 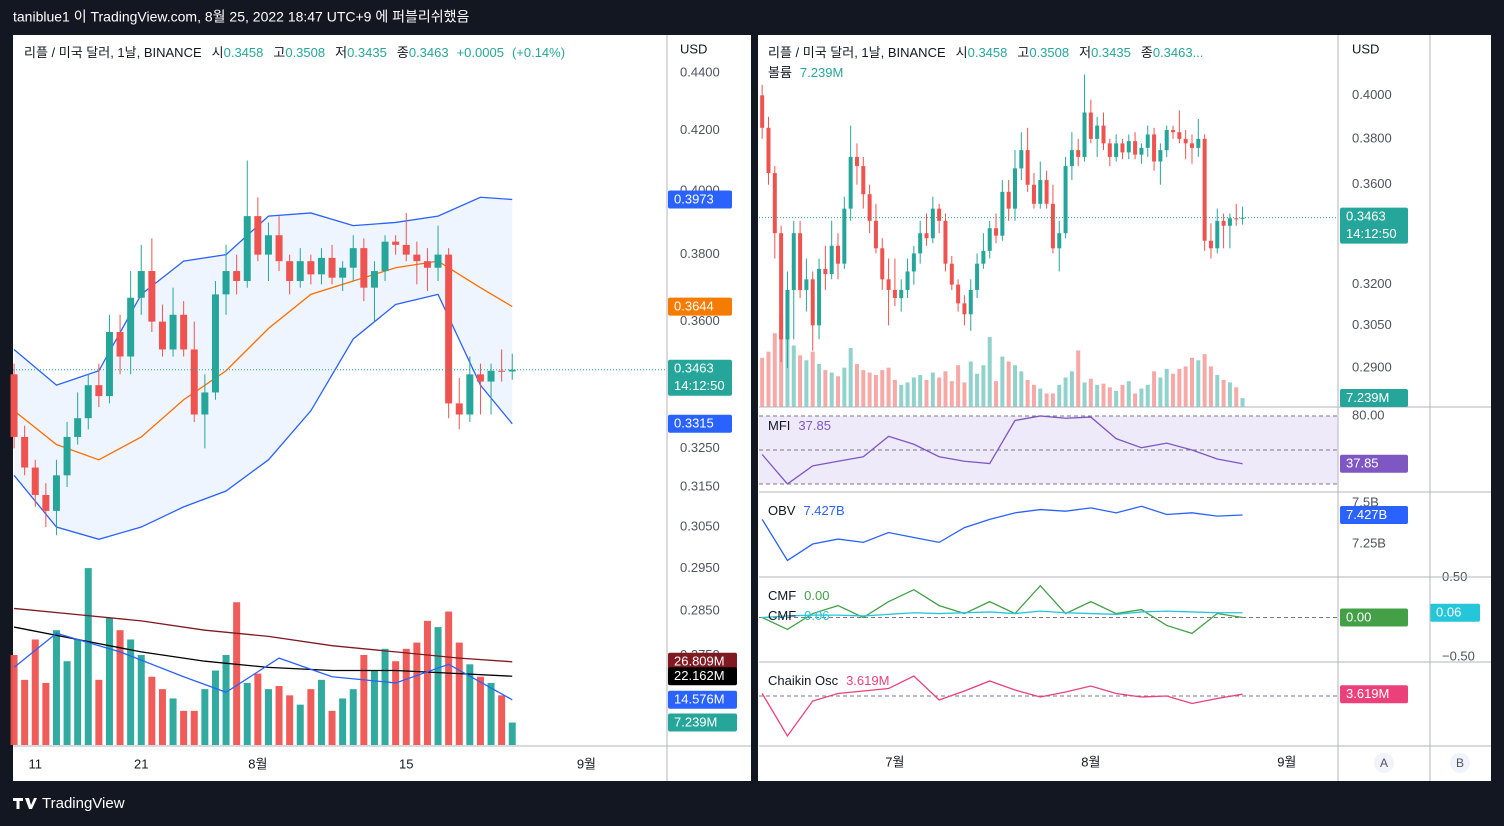 What do you see at coordinates (693, 48) in the screenshot?
I see `currency: USD` at bounding box center [693, 48].